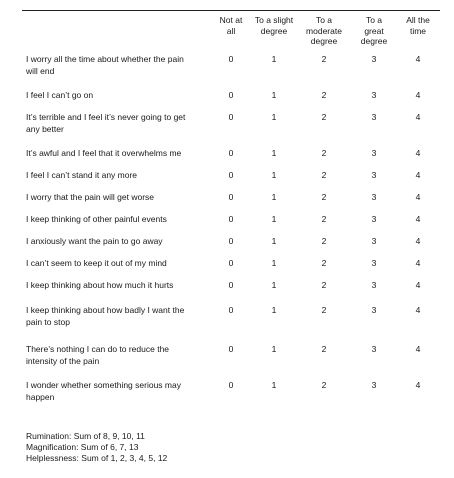 This screenshot has height=478, width=454. I want to click on column-header-all-the-time: All the time, so click(418, 25).